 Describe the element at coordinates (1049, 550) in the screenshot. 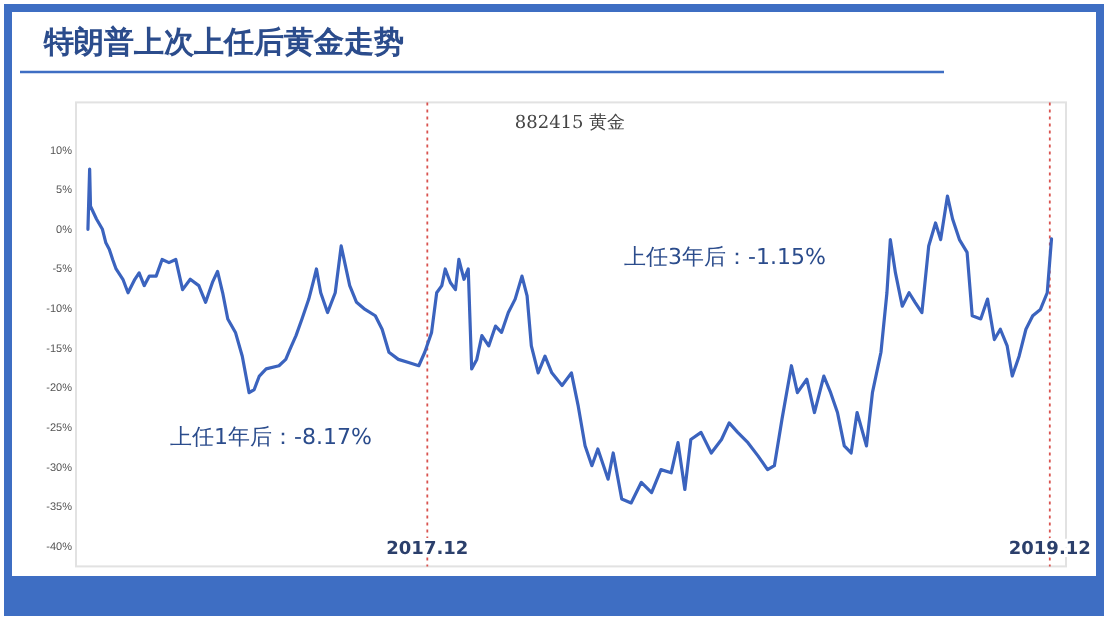

I see `x-tick-label: 2019.12` at that location.